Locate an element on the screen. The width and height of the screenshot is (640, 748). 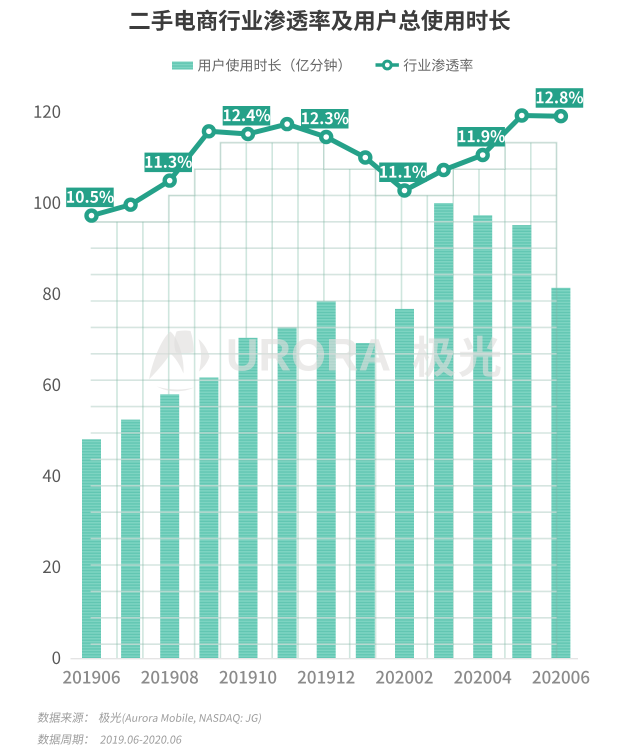
svg-text: URORA is located at coordinates (308, 355).